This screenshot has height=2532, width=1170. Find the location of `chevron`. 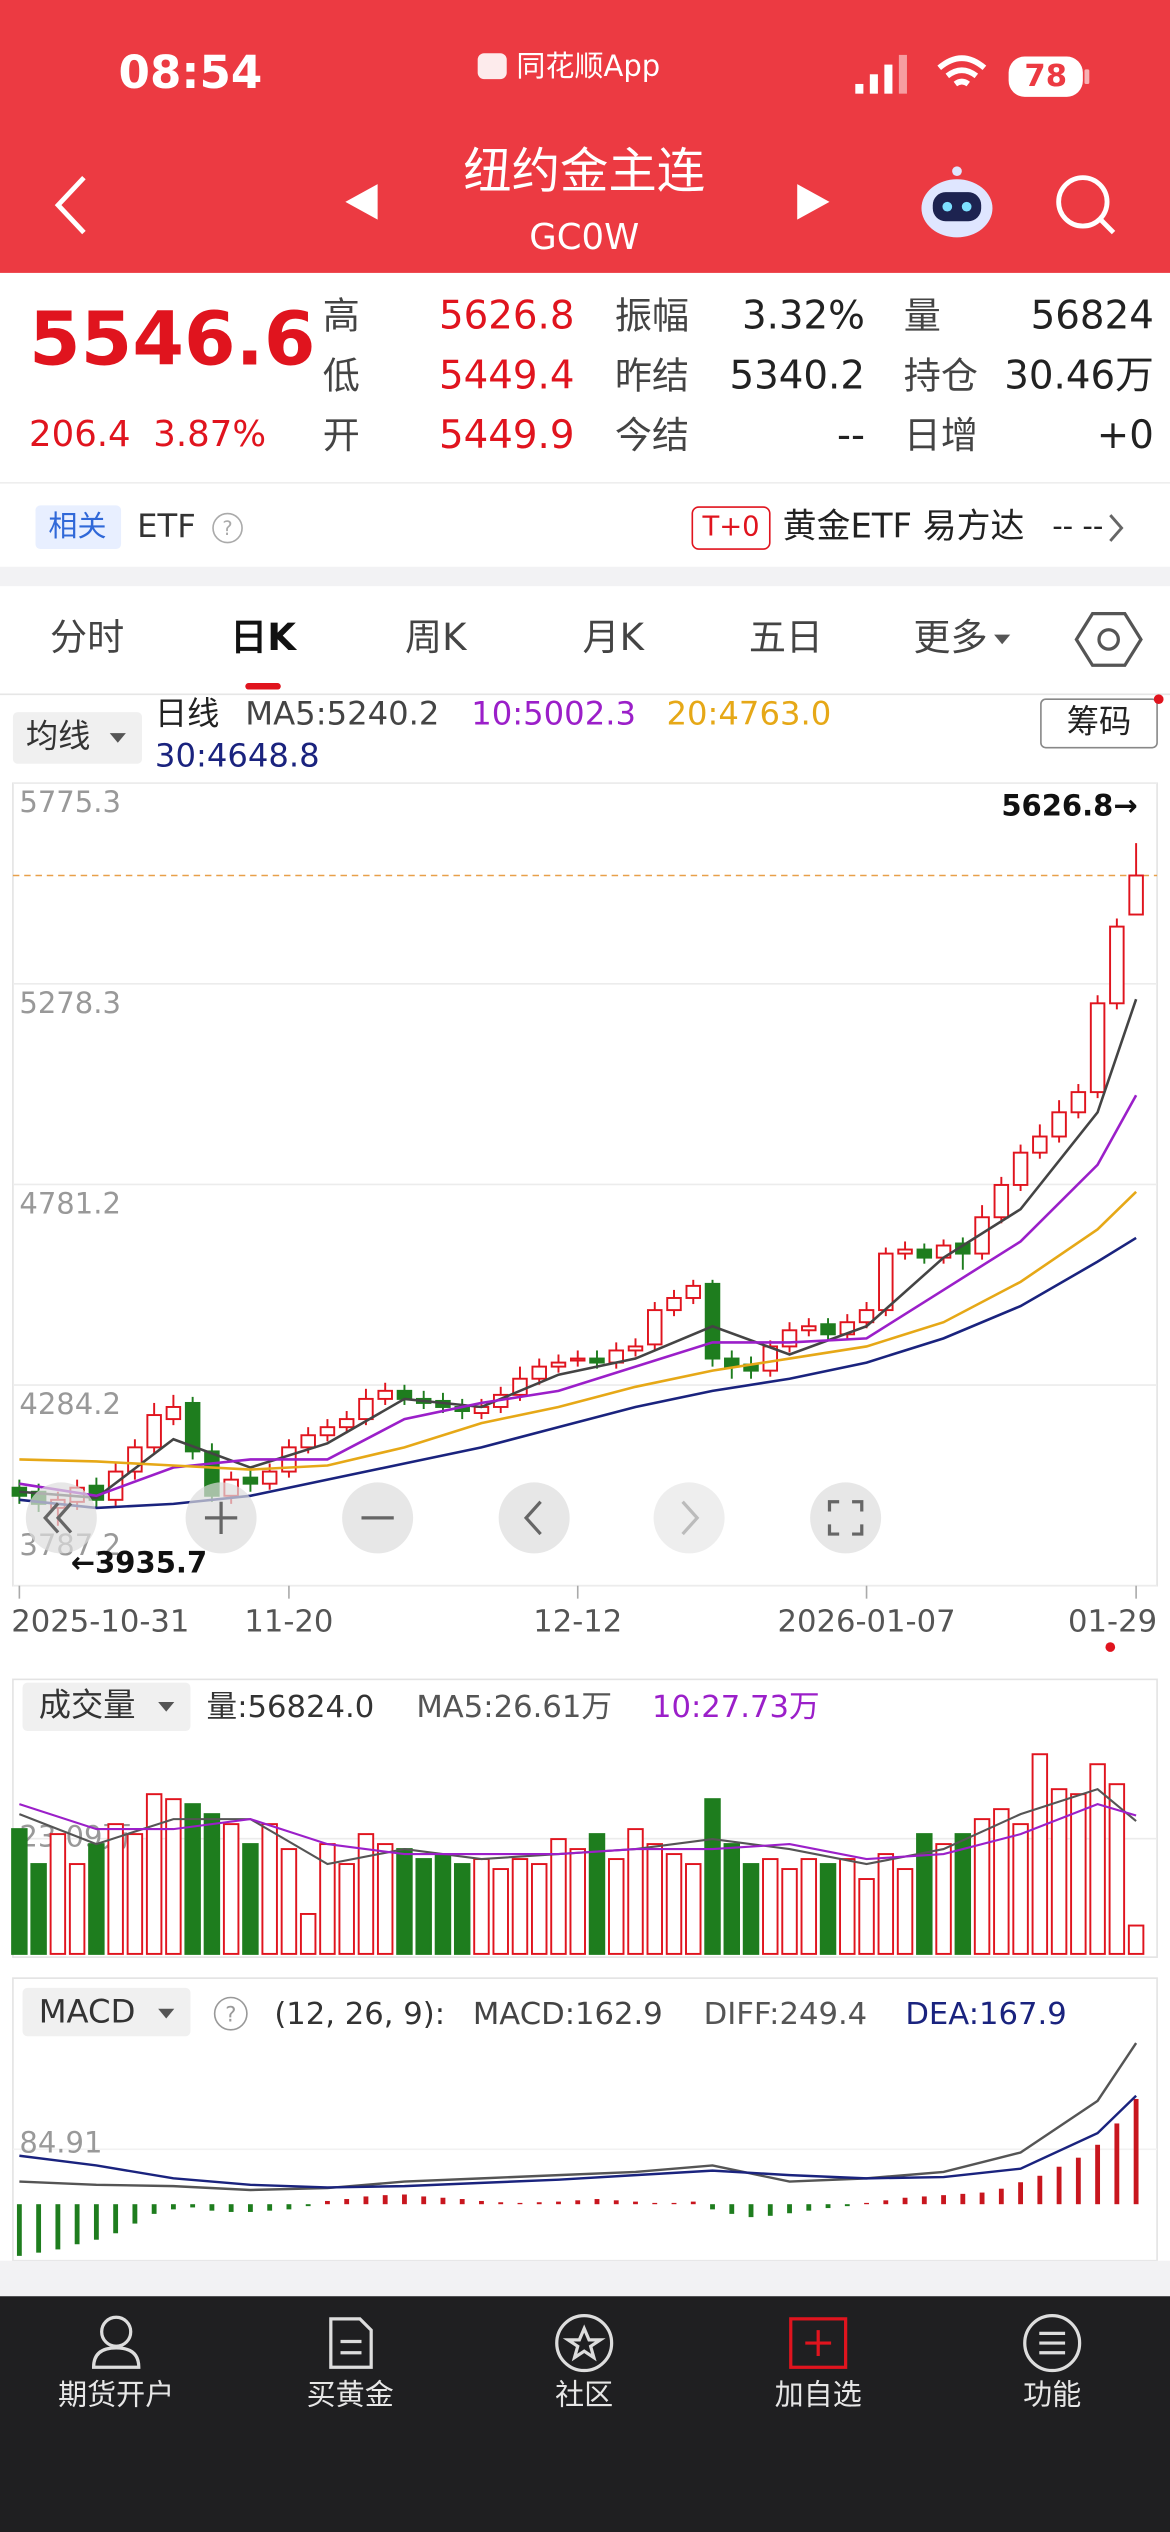

chevron is located at coordinates (1116, 528).